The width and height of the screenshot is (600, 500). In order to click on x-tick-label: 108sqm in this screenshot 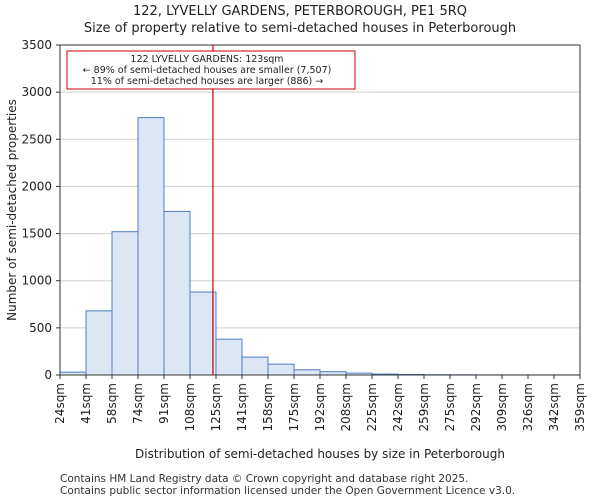, I will do `click(190, 407)`.